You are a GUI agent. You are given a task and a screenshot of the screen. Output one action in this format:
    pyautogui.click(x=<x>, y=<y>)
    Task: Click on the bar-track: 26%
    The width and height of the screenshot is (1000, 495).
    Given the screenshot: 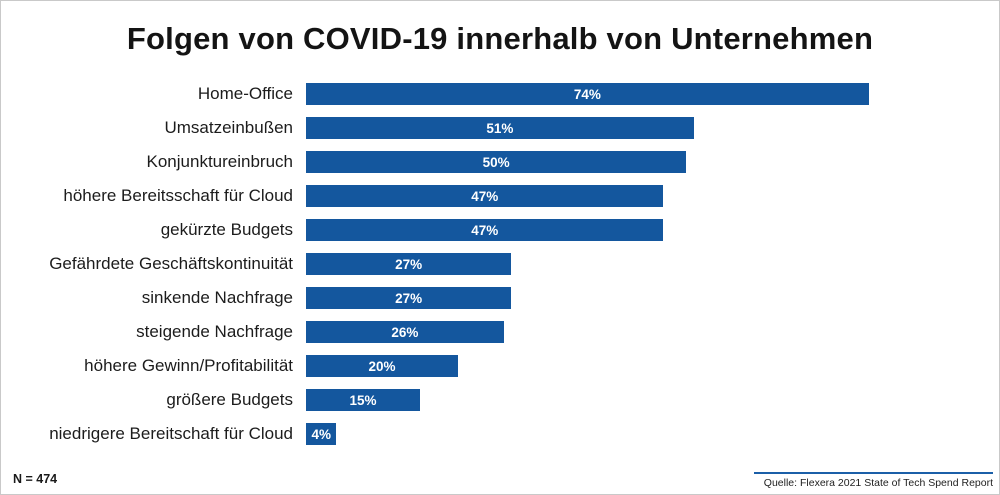 What is the action you would take?
    pyautogui.click(x=642, y=332)
    